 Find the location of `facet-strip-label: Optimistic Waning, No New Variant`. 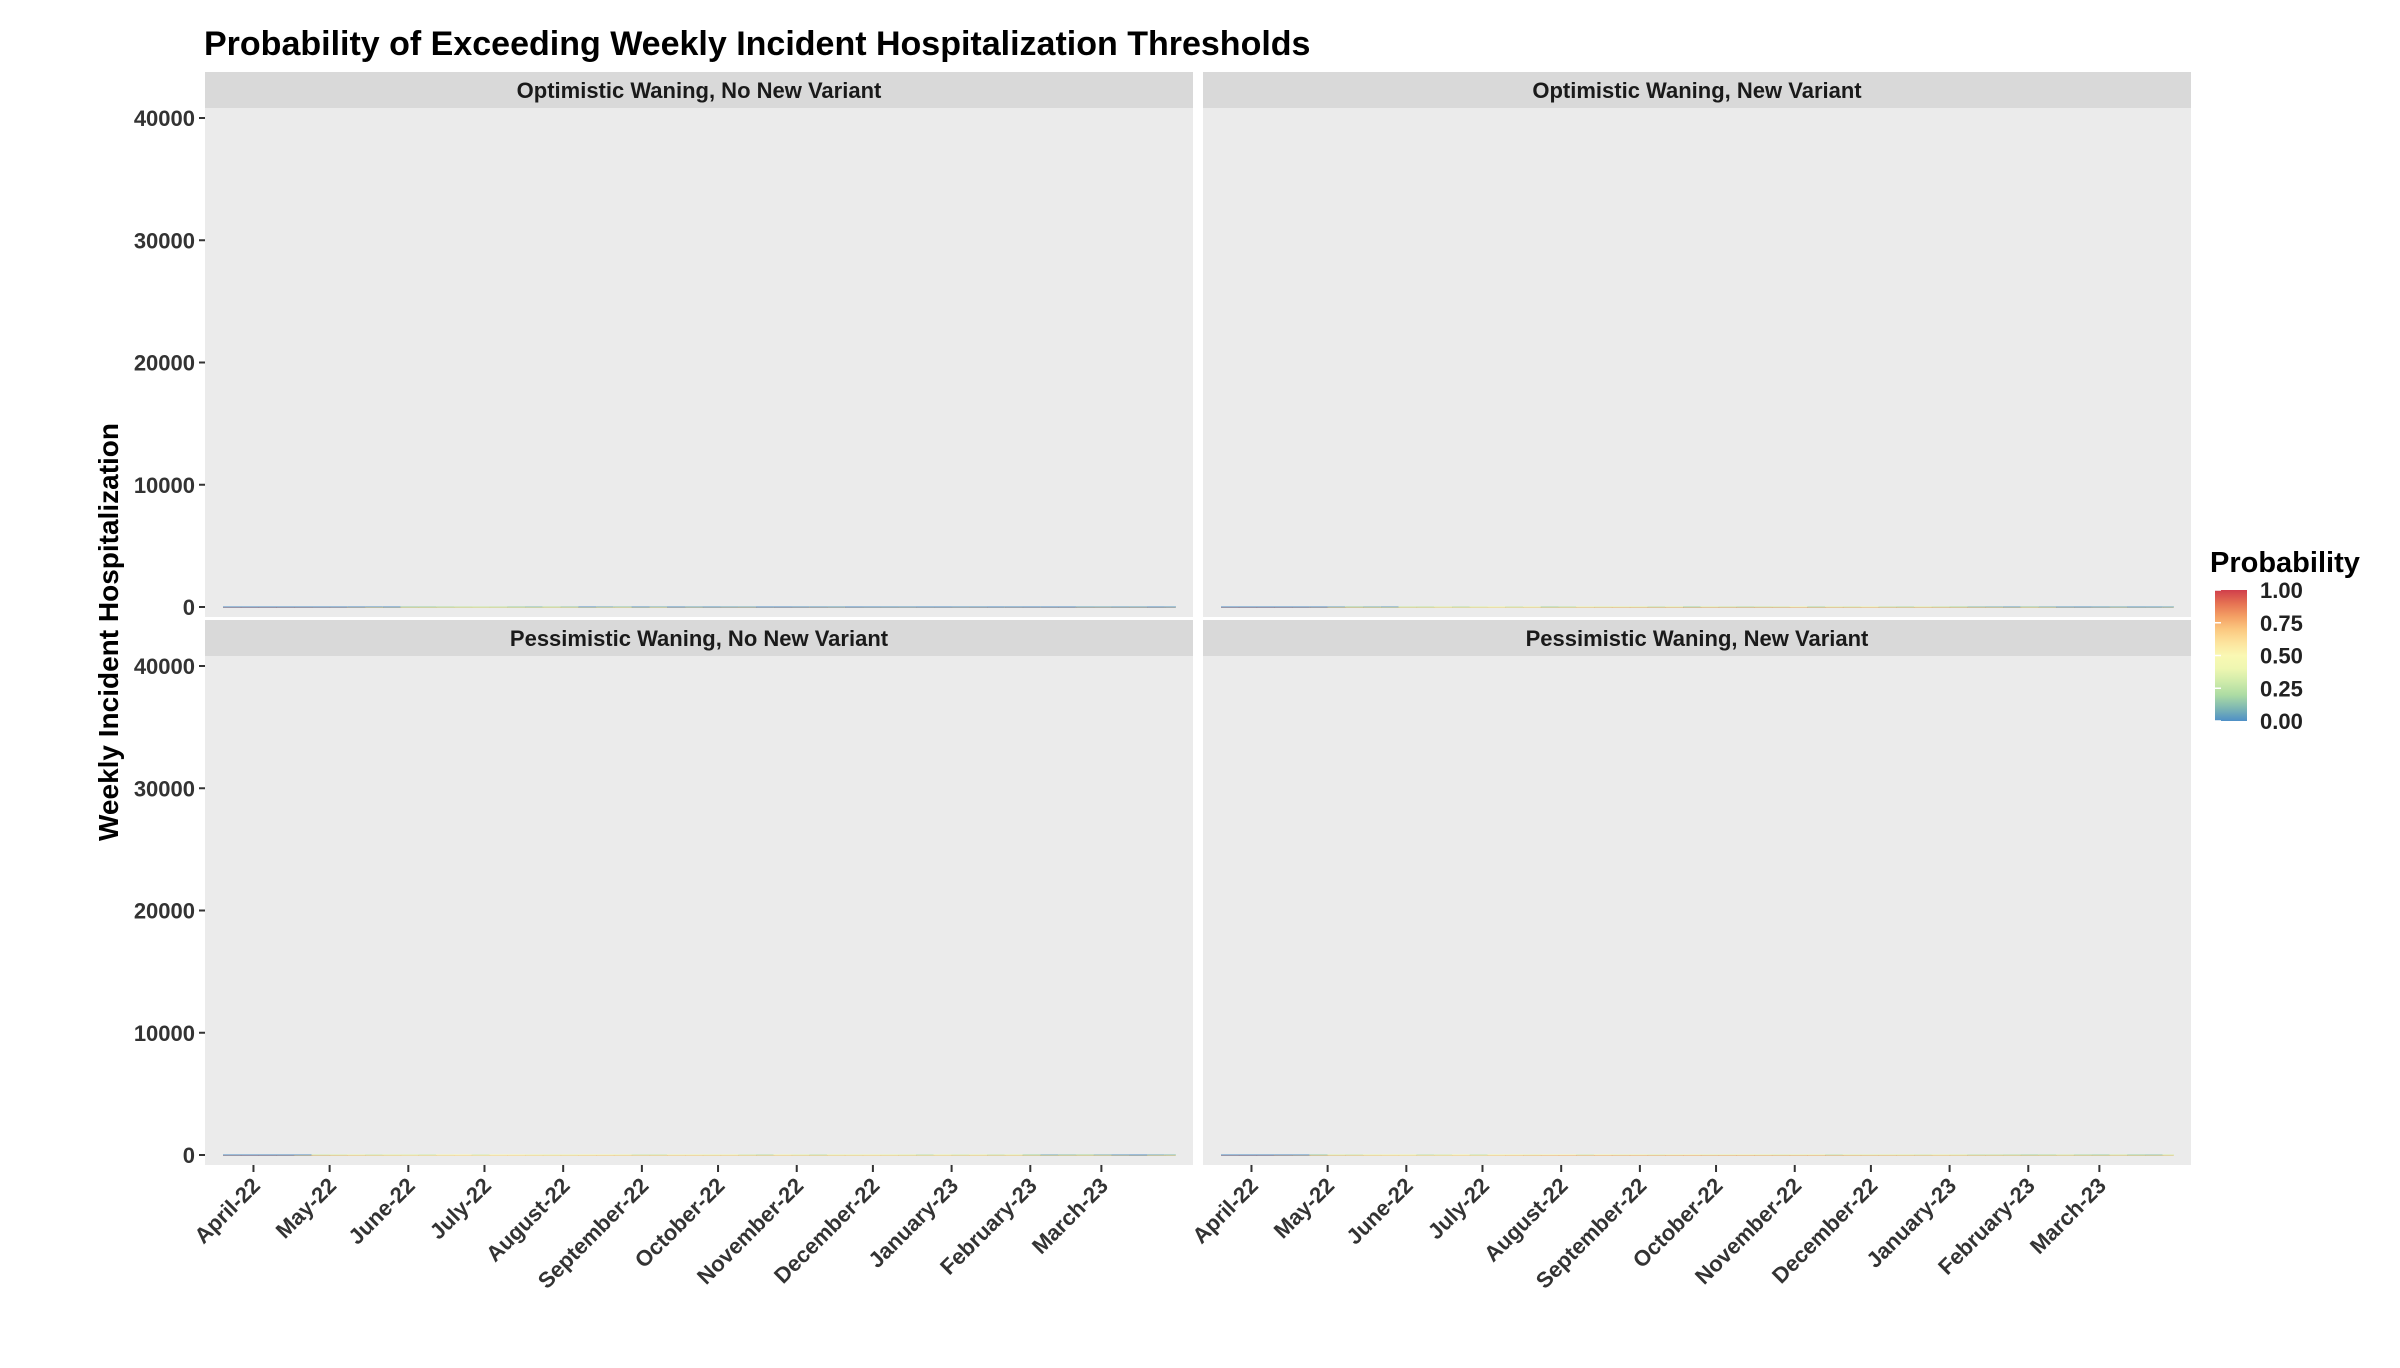

facet-strip-label: Optimistic Waning, No New Variant is located at coordinates (699, 90).